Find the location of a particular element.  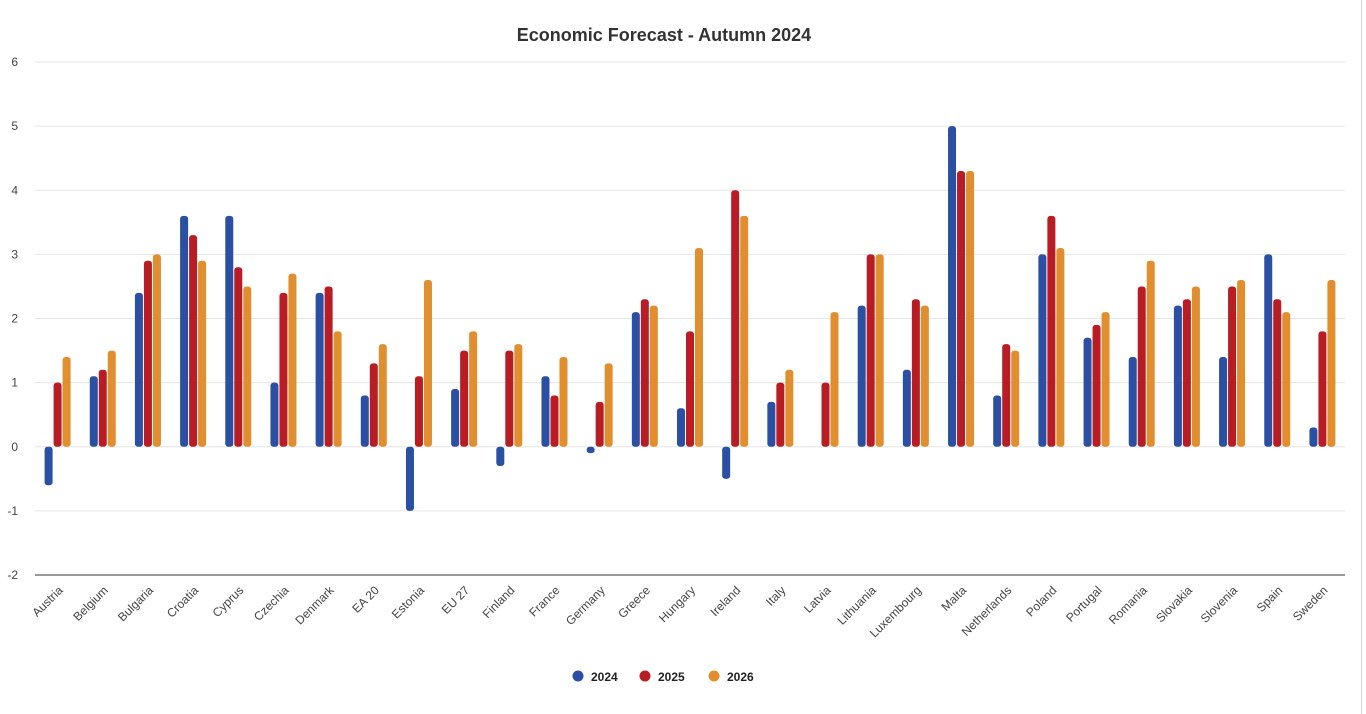

x-tick-label: Poland is located at coordinates (1041, 601).